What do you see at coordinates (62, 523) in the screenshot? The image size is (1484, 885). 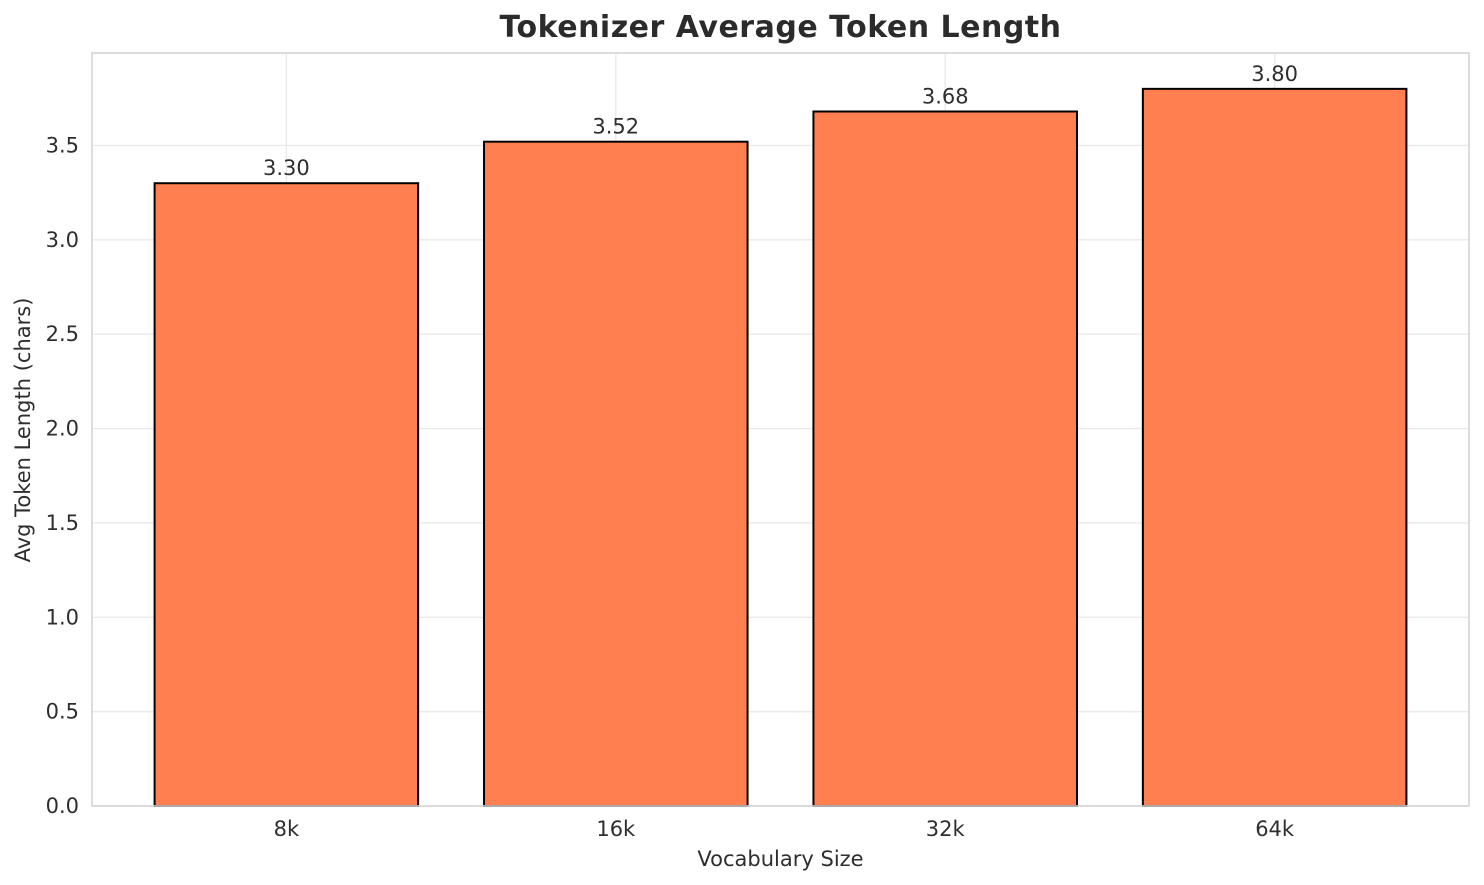 I see `y-tick-label: 1.5` at bounding box center [62, 523].